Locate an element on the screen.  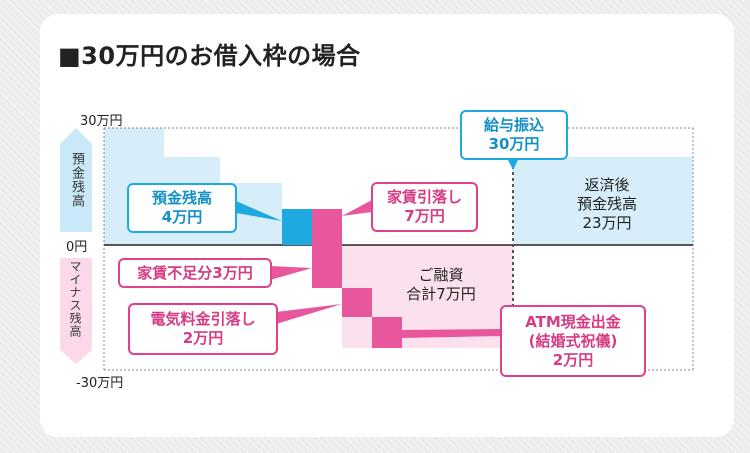
deposit-callout-line1: 預金残高 is located at coordinates (181, 198).